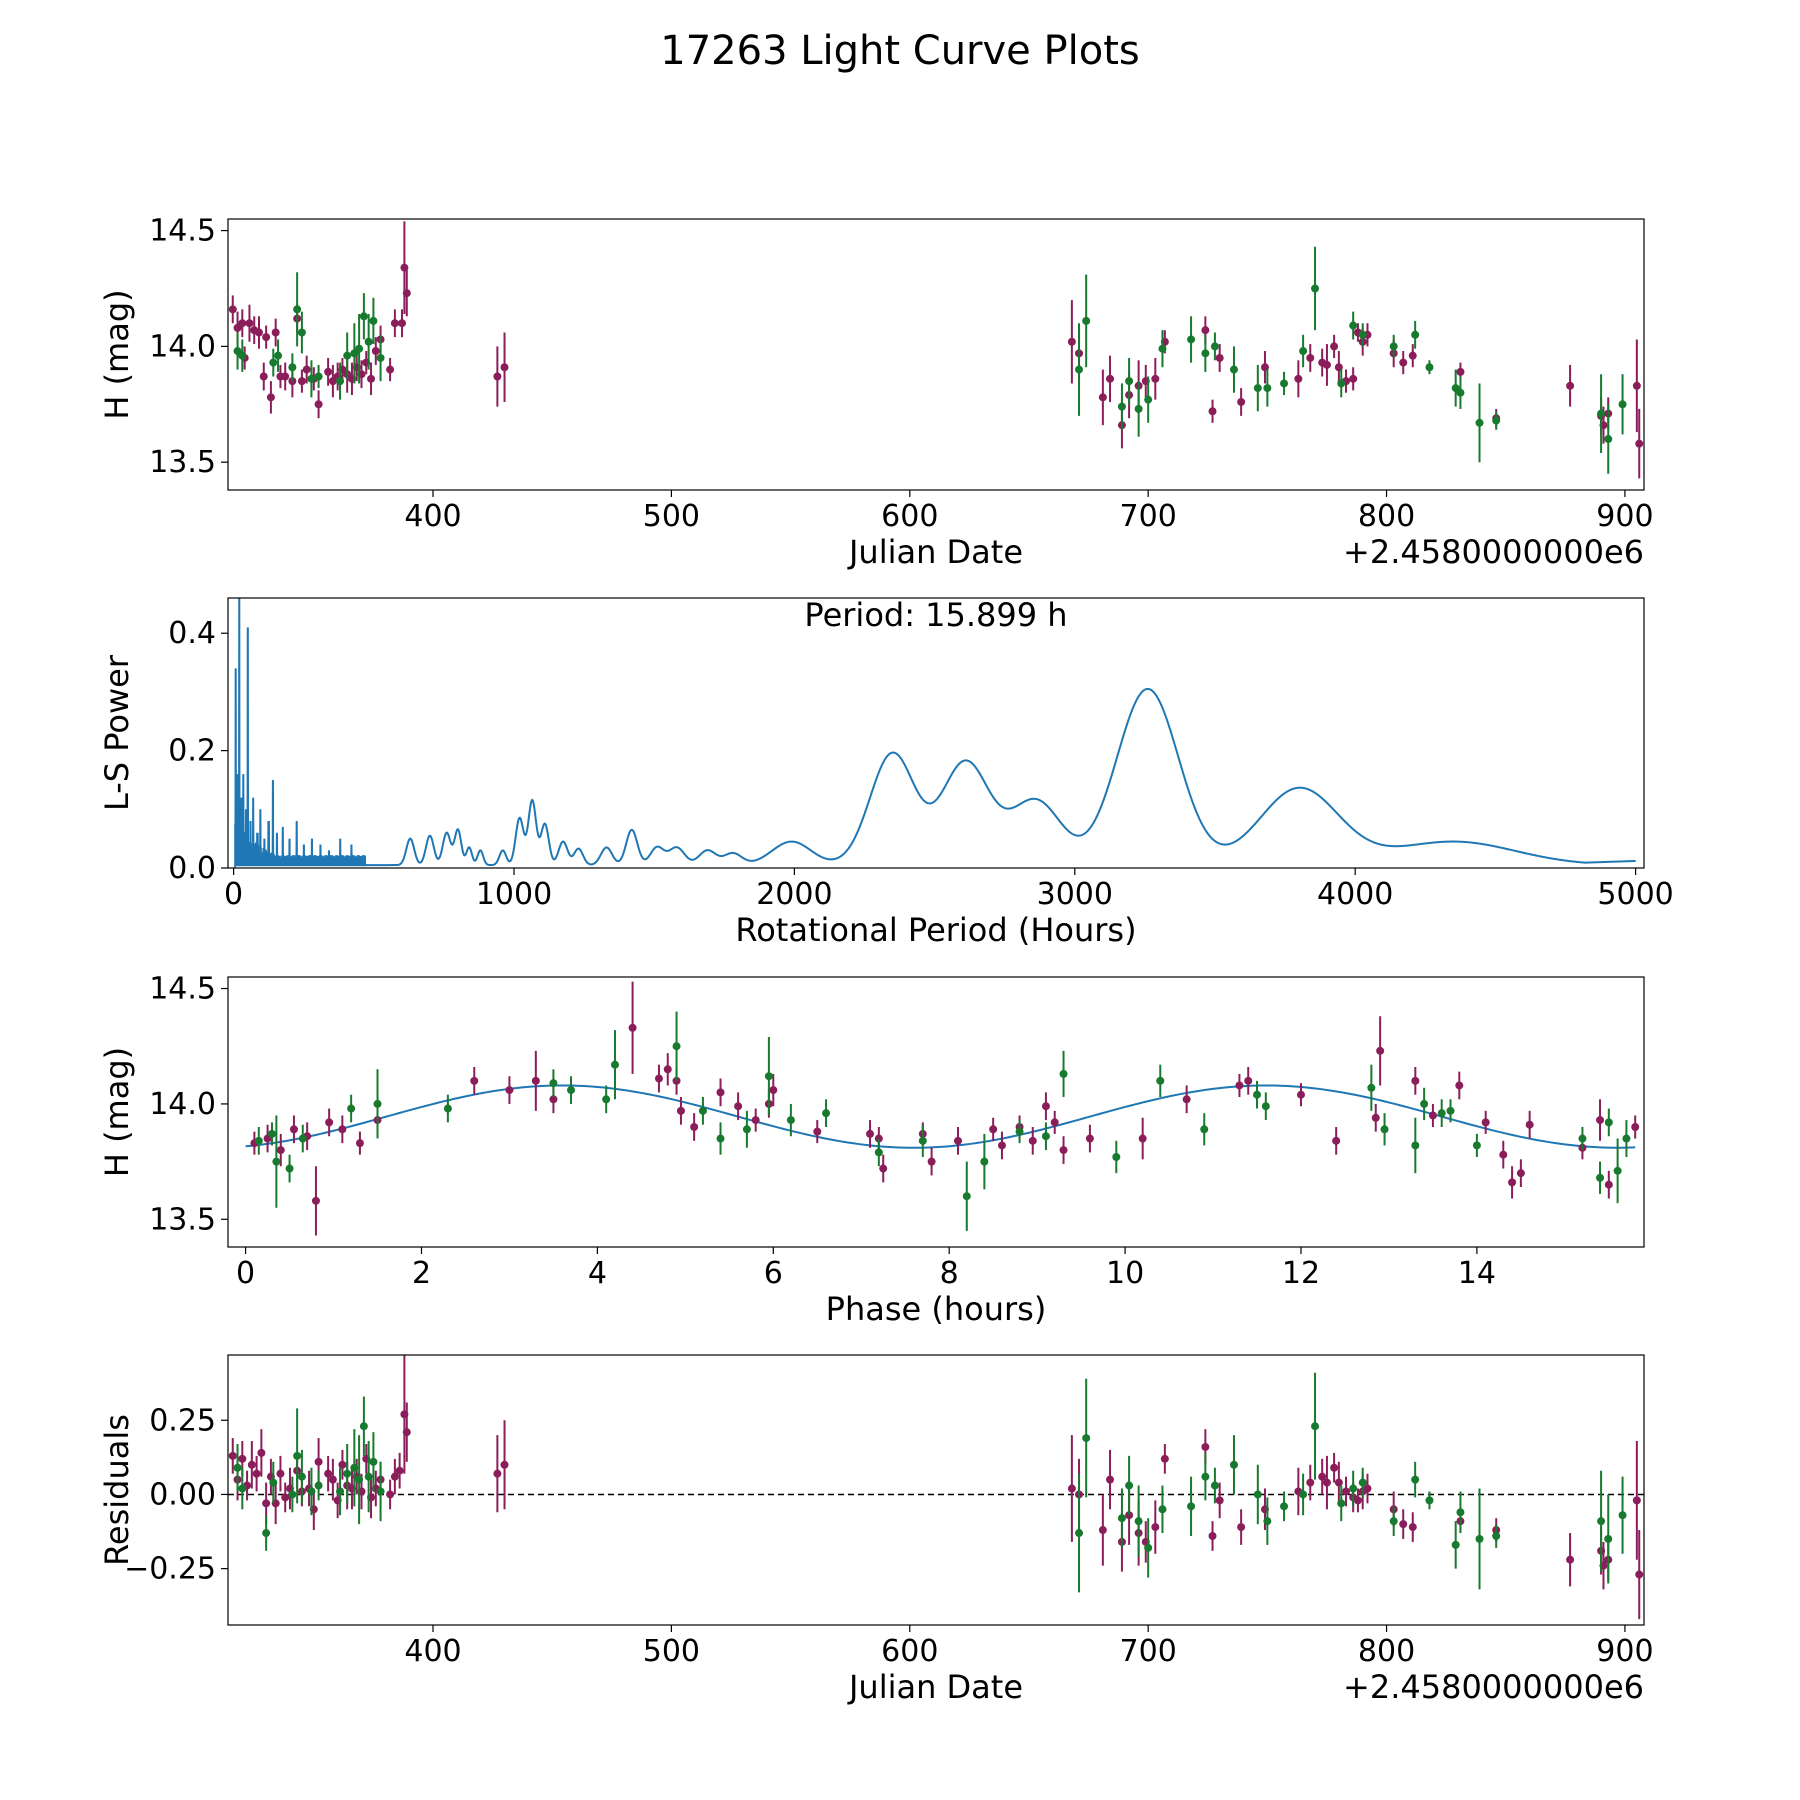  Describe the element at coordinates (192, 868) in the screenshot. I see `y-tick-label: 0.0` at that location.